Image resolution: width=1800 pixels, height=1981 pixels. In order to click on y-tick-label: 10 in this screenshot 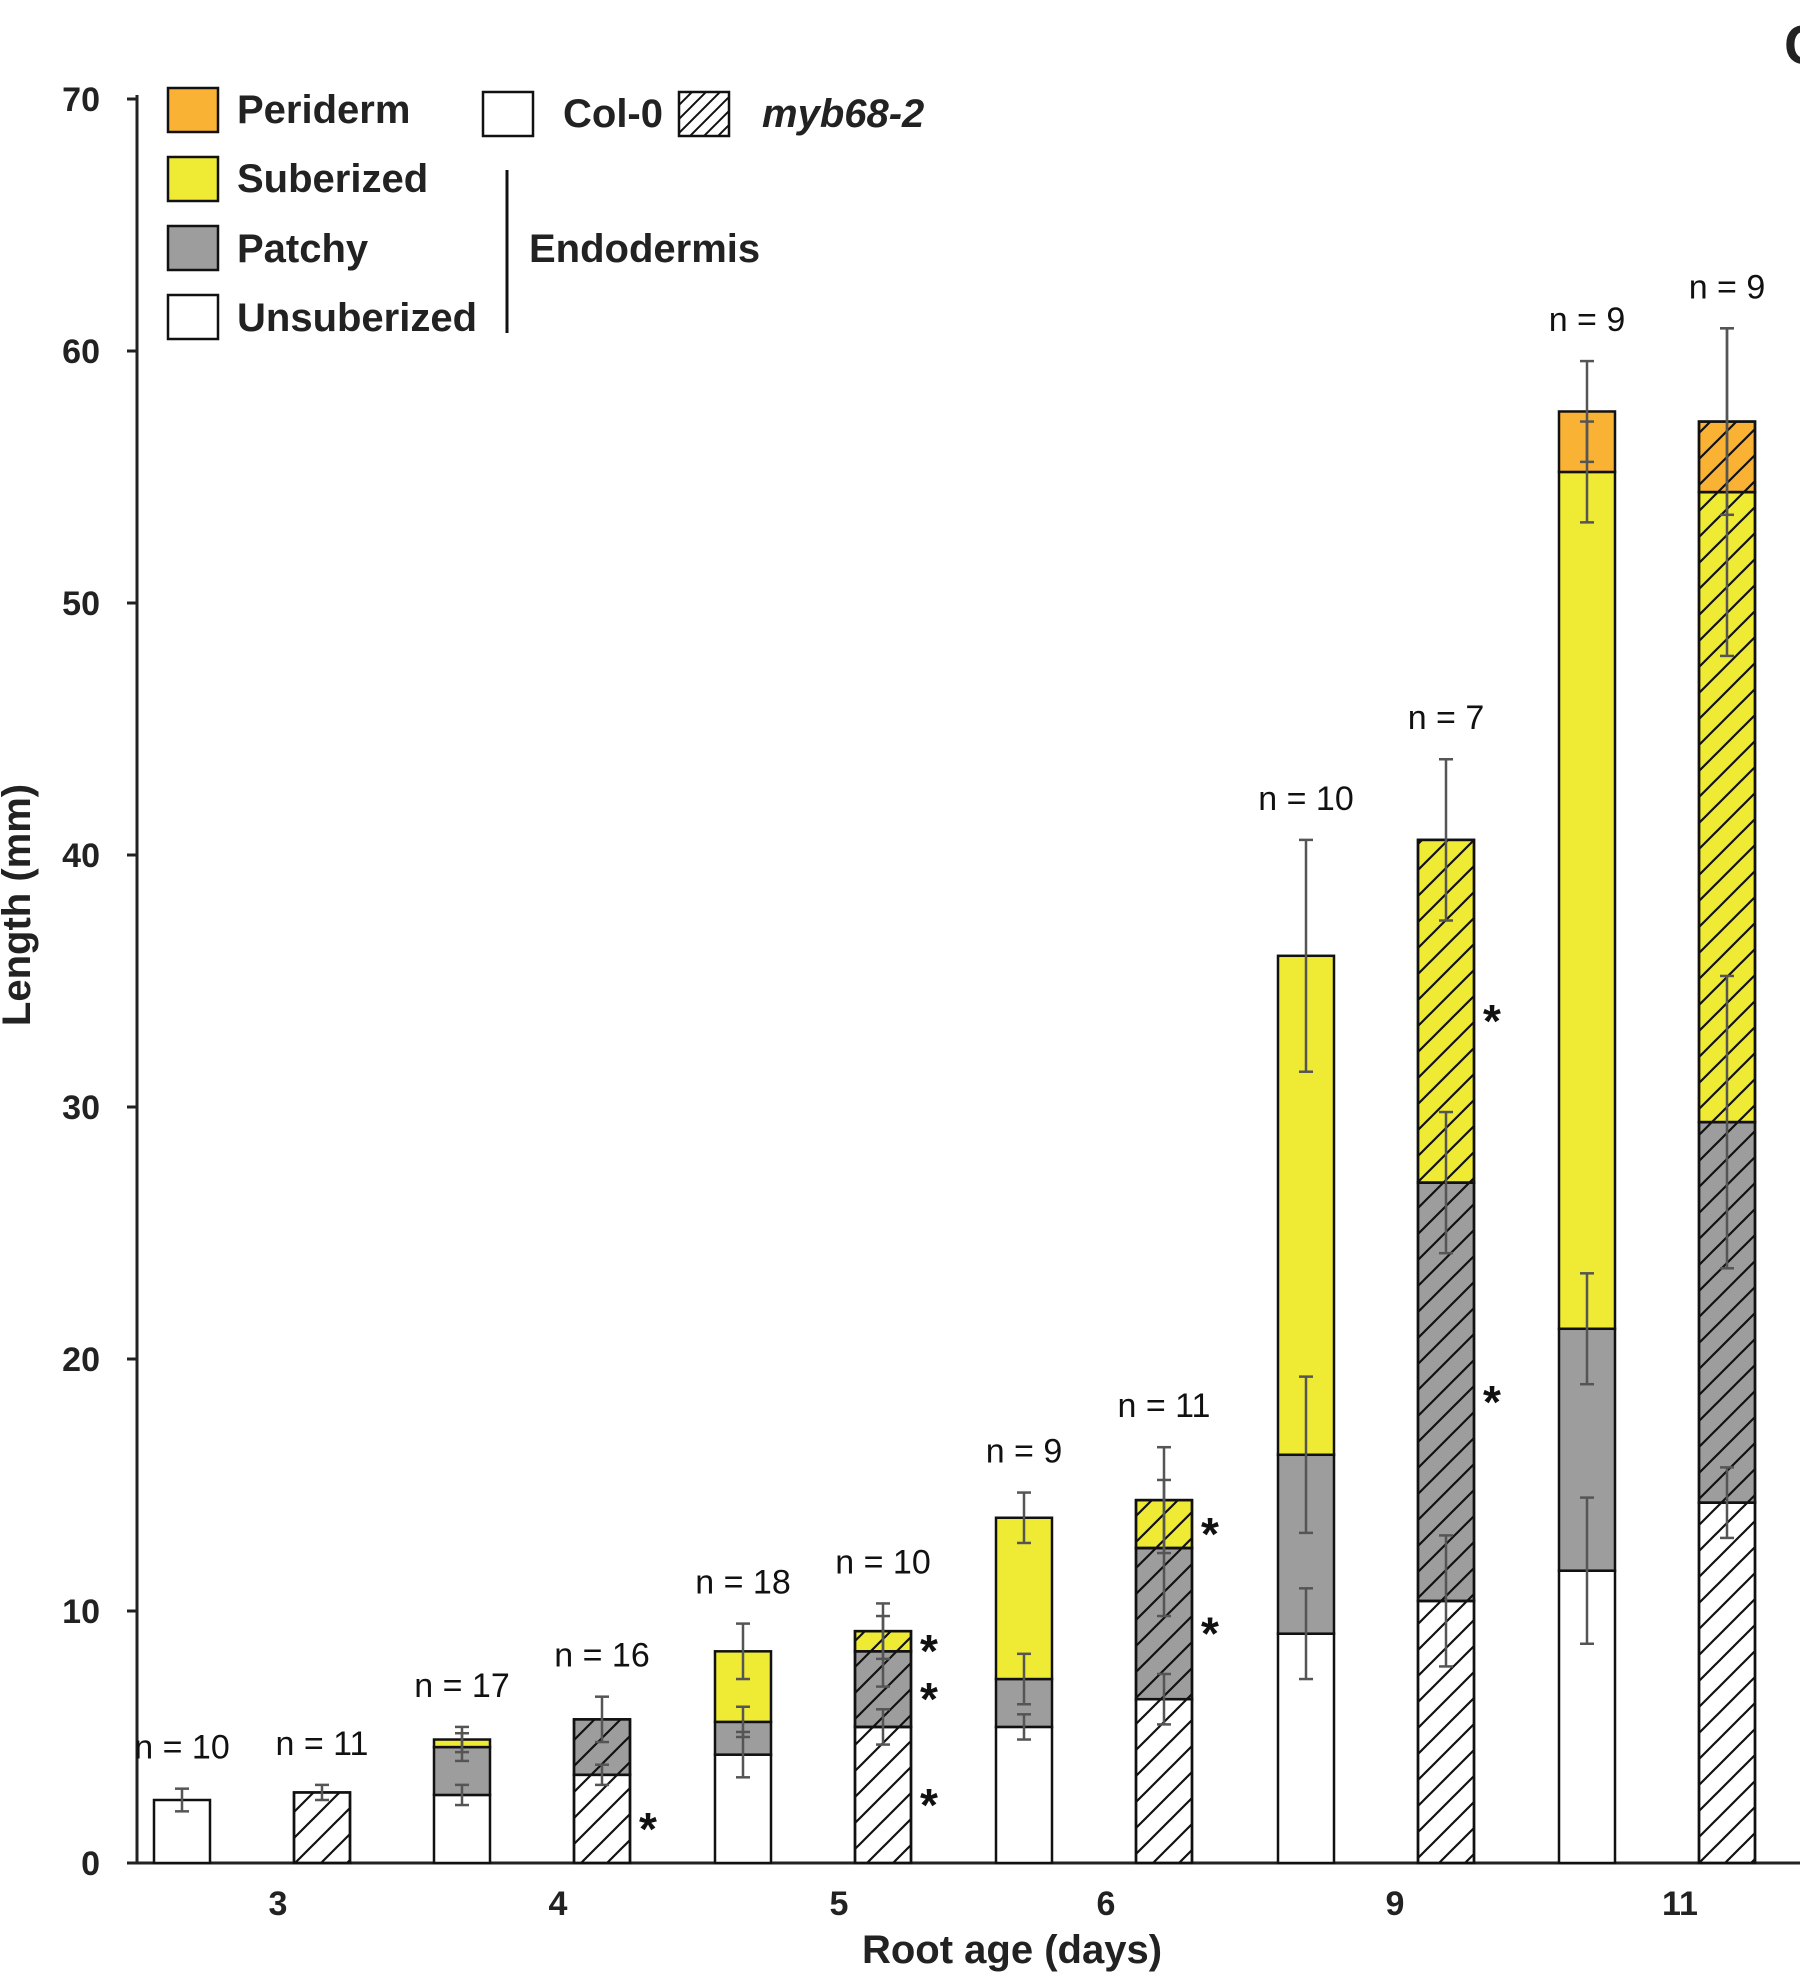, I will do `click(81, 1612)`.